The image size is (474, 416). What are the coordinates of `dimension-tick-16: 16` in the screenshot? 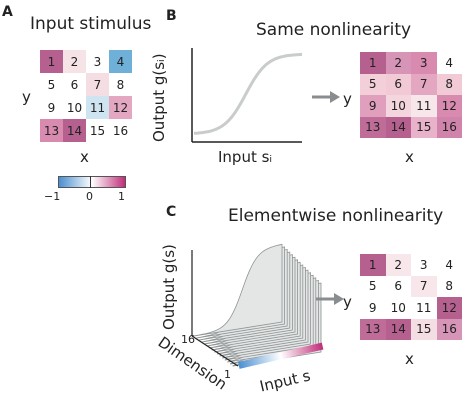 It's located at (188, 339).